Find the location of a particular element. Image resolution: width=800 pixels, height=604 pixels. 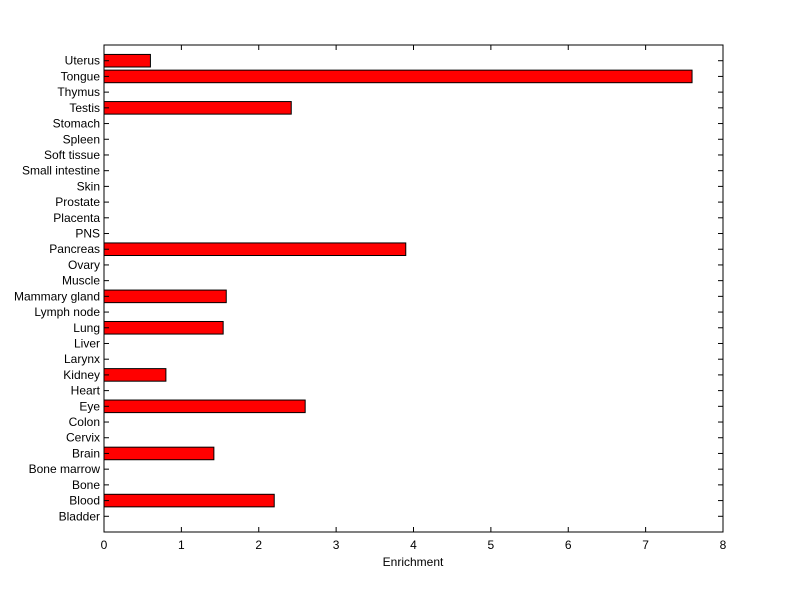

y-tick-label: Lung is located at coordinates (86, 328).